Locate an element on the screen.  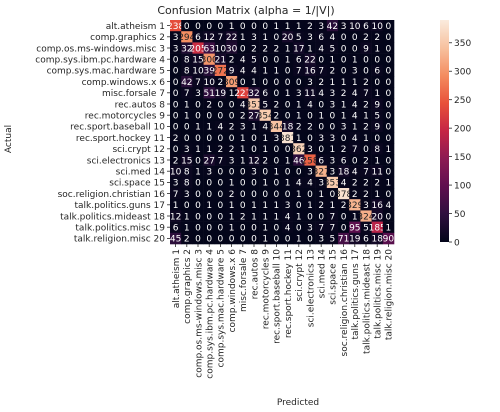
cell-value-label: 16 is located at coordinates (377, 206).